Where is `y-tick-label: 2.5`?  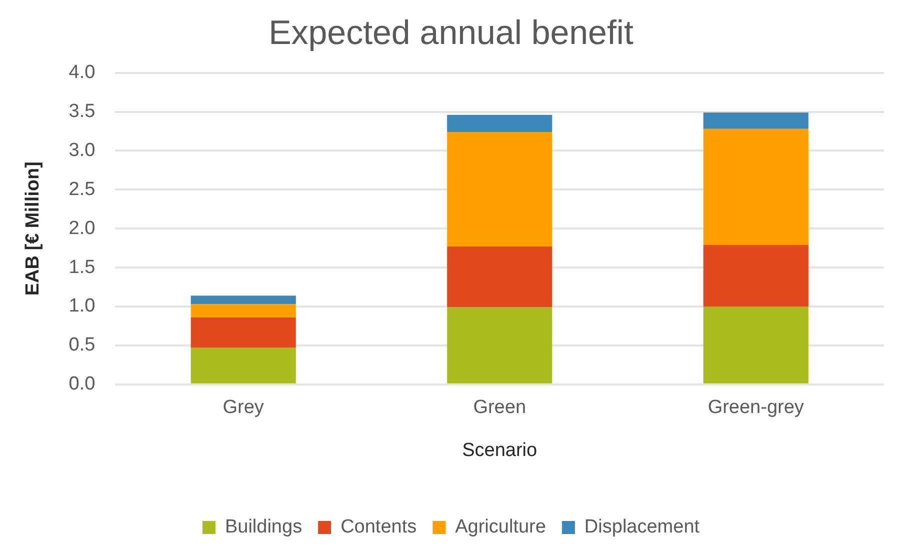 y-tick-label: 2.5 is located at coordinates (82, 189).